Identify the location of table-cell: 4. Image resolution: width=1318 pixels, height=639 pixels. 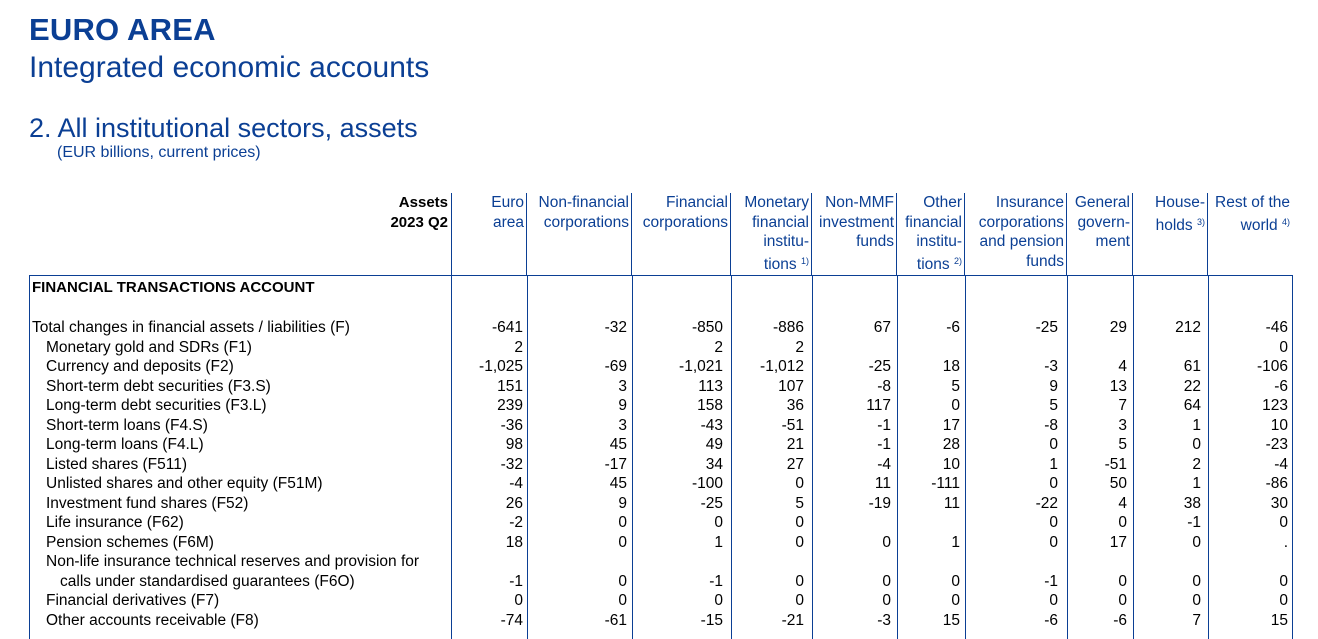
(1122, 366).